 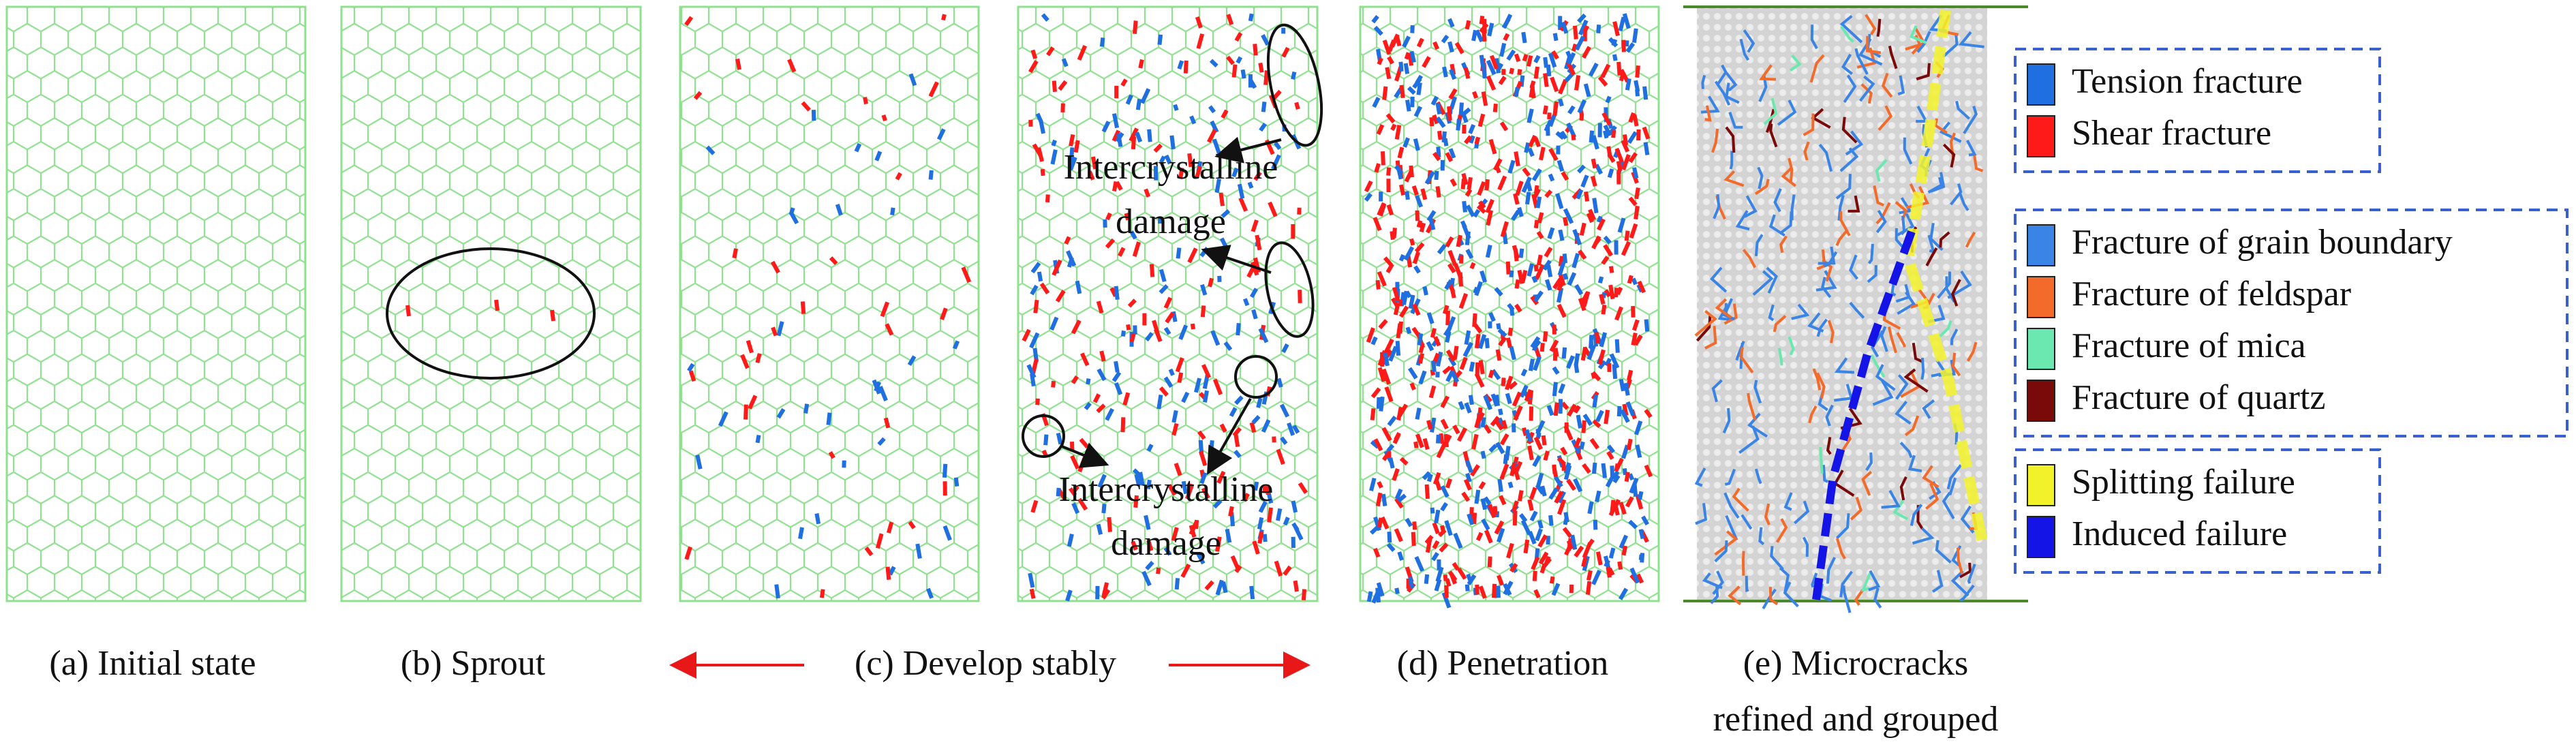 What do you see at coordinates (2041, 485) in the screenshot?
I see `legend-swatch` at bounding box center [2041, 485].